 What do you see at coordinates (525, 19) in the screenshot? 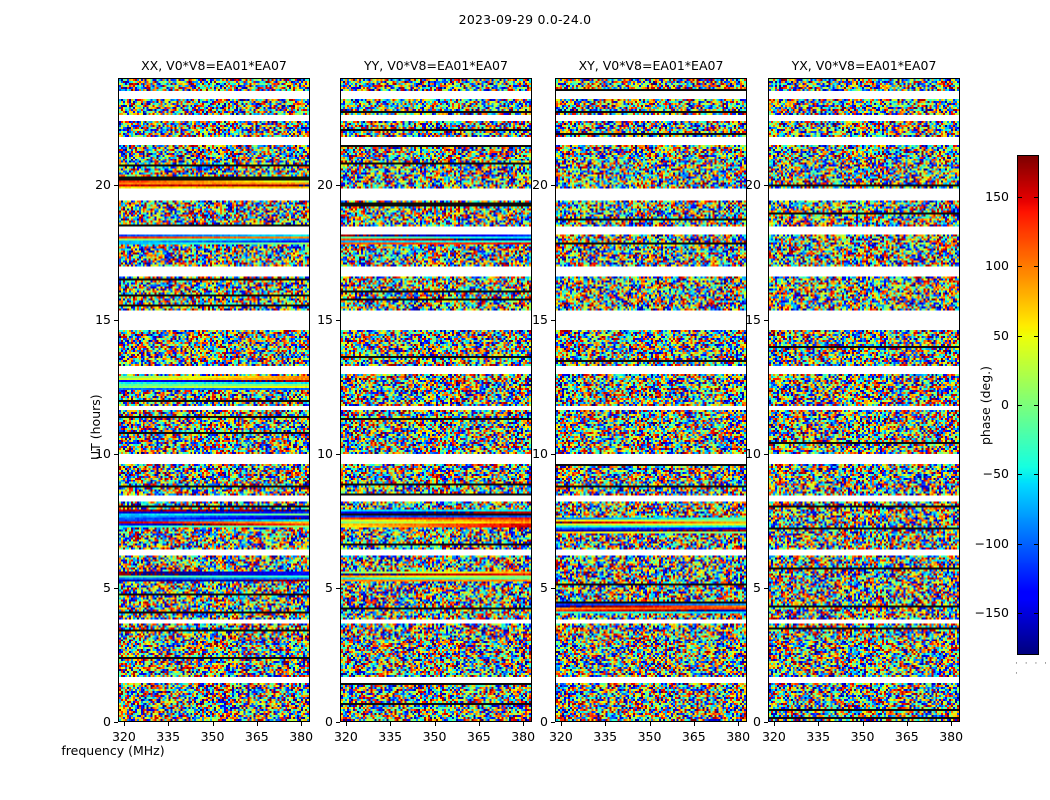
I see `figure-suptitle: 2023-09-29 0.0-24.0` at bounding box center [525, 19].